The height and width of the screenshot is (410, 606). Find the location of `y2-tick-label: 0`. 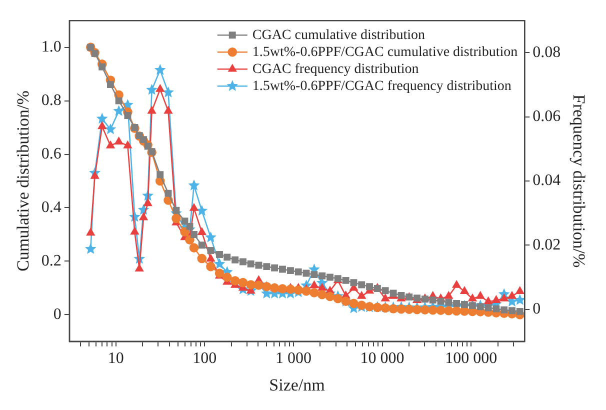

y2-tick-label: 0 is located at coordinates (536, 309).